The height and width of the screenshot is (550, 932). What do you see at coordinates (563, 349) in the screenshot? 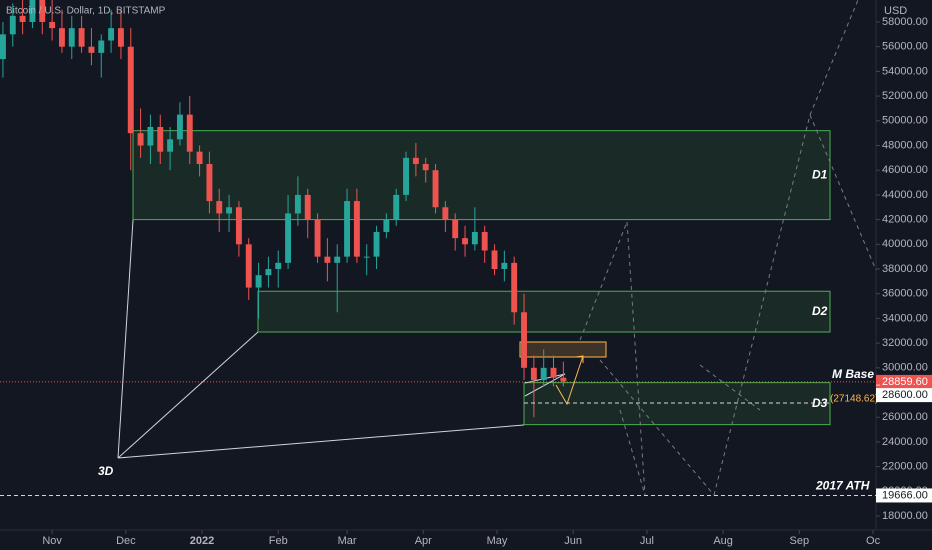
I see `target-box` at bounding box center [563, 349].